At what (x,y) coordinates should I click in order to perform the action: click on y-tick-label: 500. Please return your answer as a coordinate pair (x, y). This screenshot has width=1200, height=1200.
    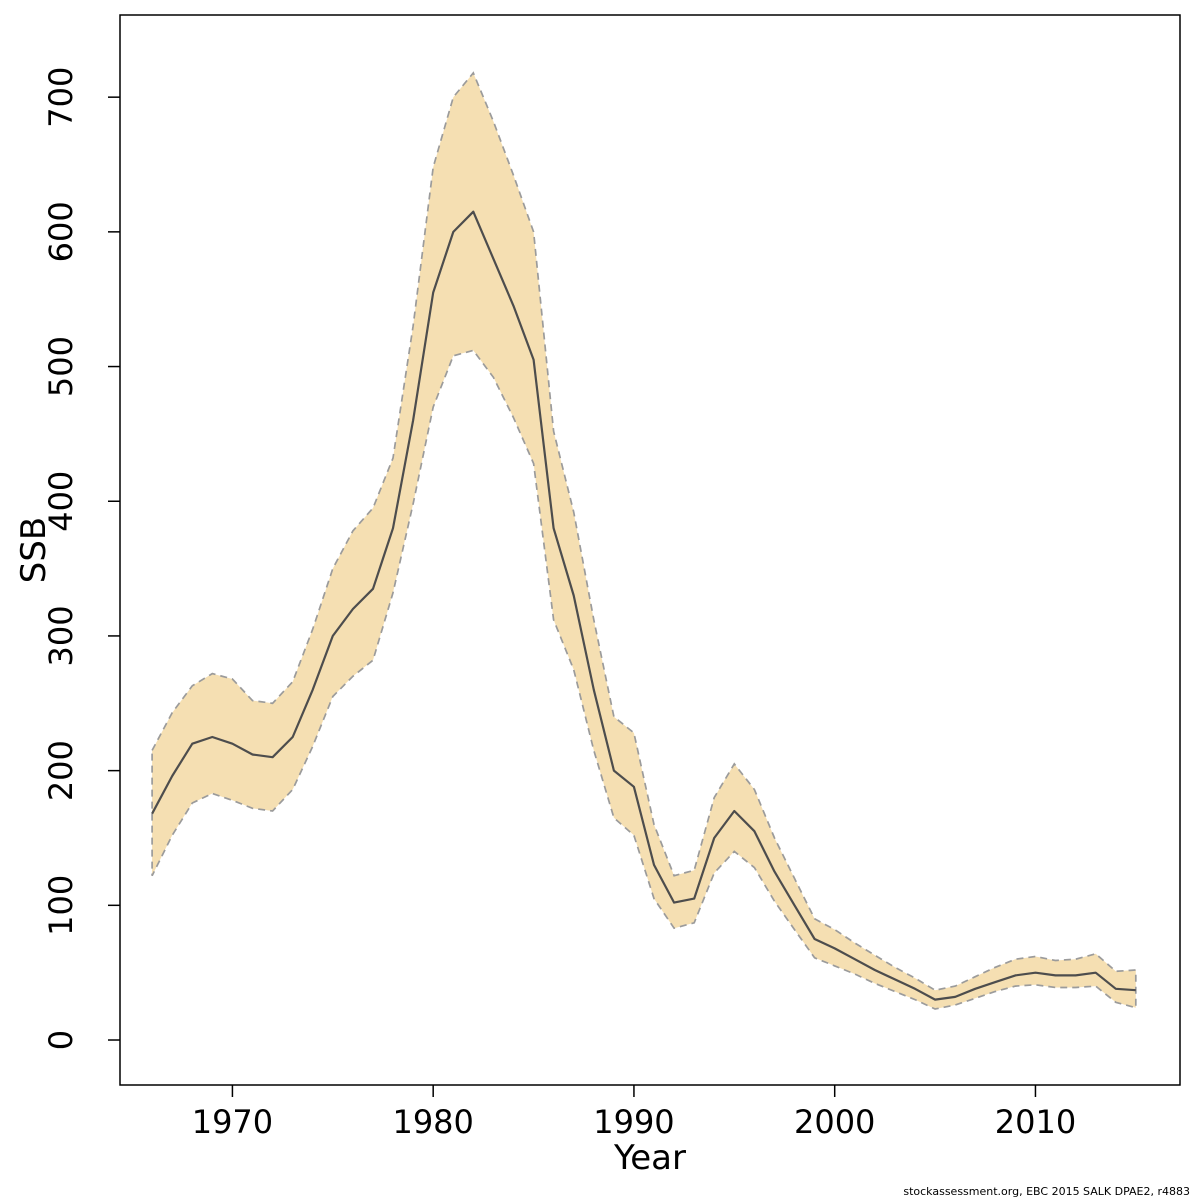
    Looking at the image, I should click on (61, 366).